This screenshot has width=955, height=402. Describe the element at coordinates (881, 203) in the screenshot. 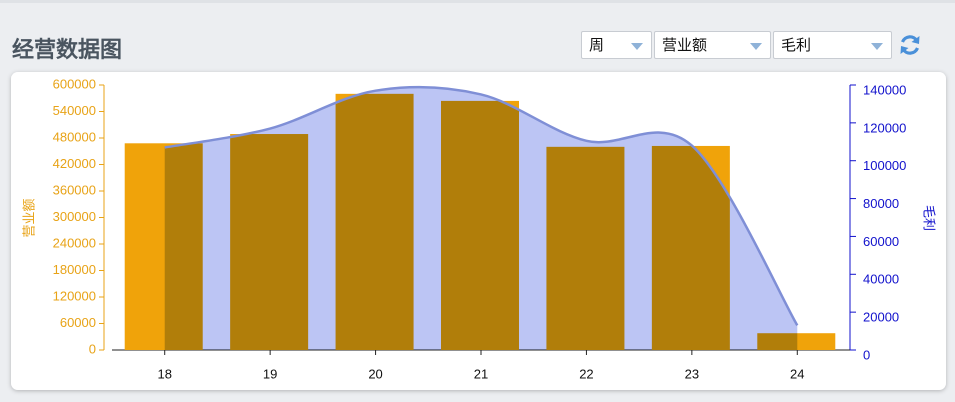

I see `y2-tick-label: 80000` at that location.